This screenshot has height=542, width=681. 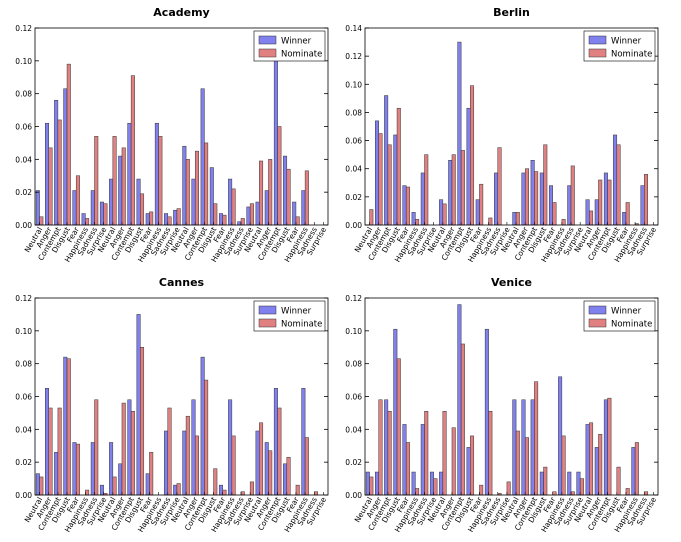 What do you see at coordinates (23, 331) in the screenshot?
I see `y-tick-label: 0.10` at bounding box center [23, 331].